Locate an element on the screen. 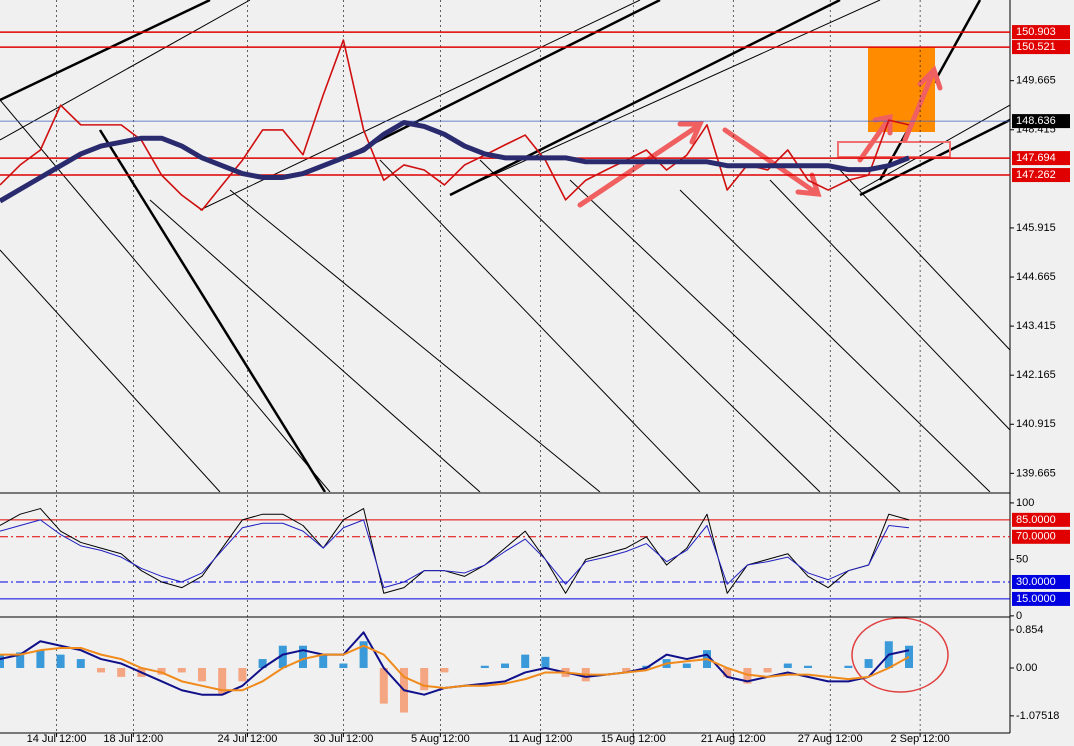 The width and height of the screenshot is (1074, 746). y-tick-label: 143.415 is located at coordinates (1036, 326).